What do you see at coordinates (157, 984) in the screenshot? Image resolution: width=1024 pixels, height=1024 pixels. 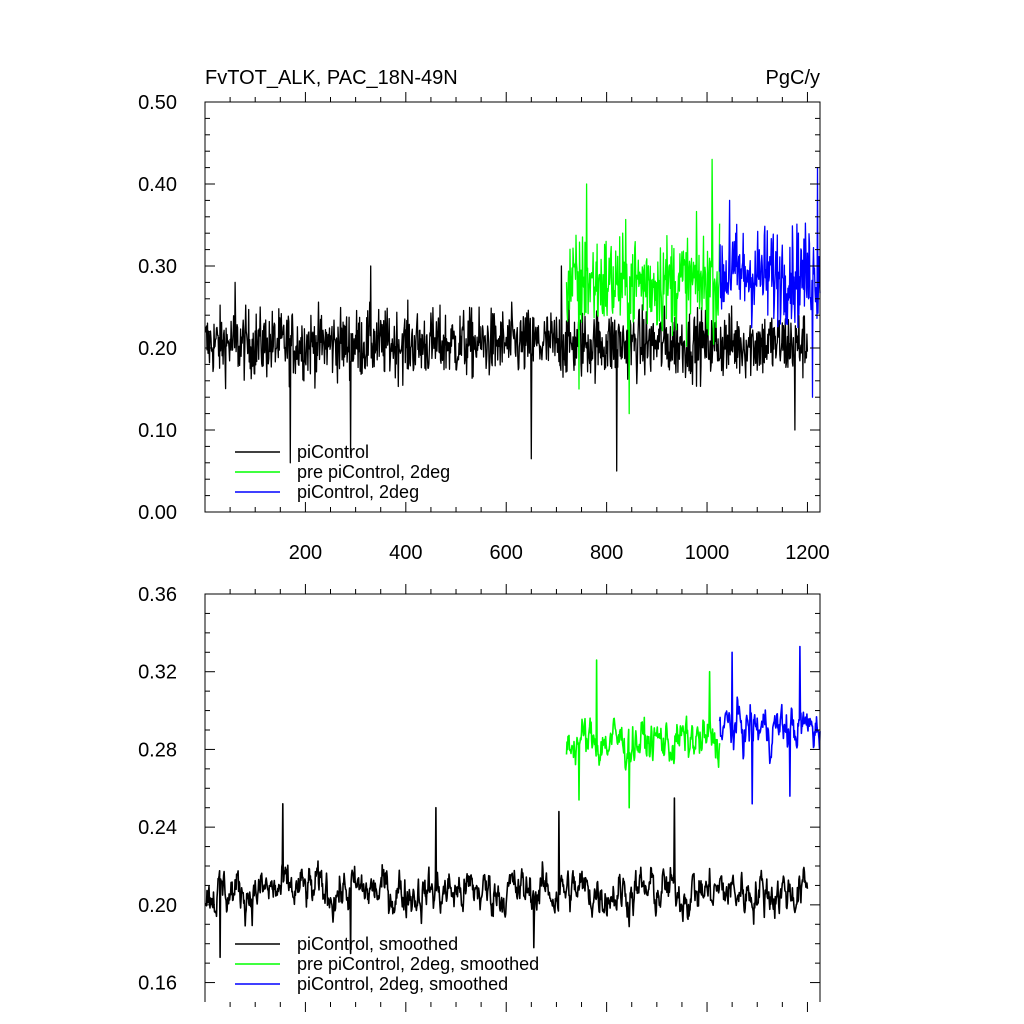 I see `y-tick-label: 0.16` at bounding box center [157, 984].